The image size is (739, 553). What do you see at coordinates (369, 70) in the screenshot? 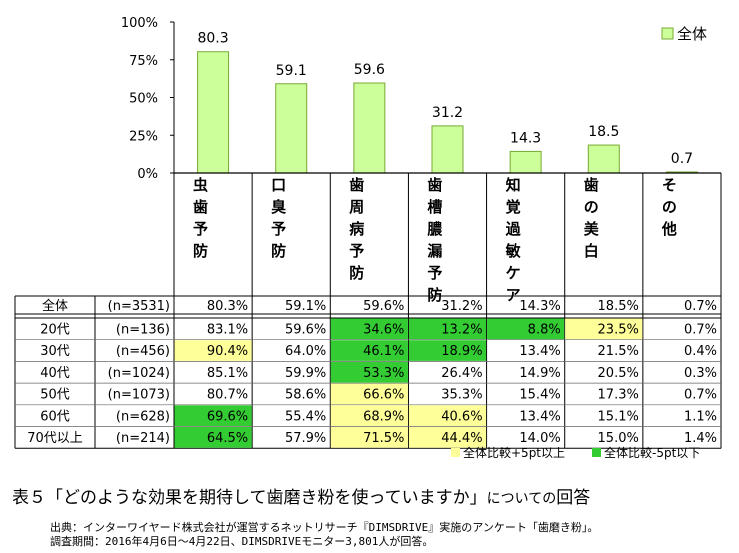
I see `data-label: 59.6` at bounding box center [369, 70].